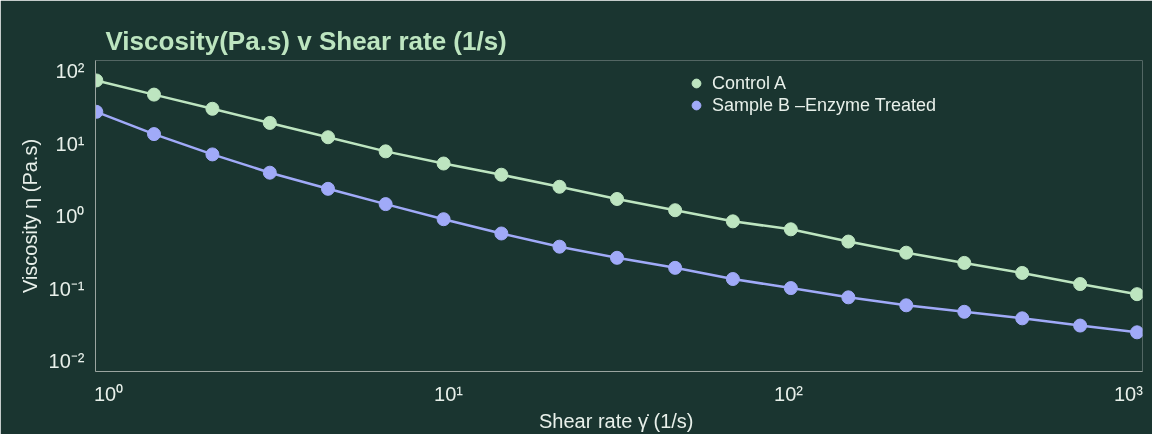 Image resolution: width=1152 pixels, height=434 pixels. Describe the element at coordinates (789, 393) in the screenshot. I see `x-tick-label: 10²` at that location.